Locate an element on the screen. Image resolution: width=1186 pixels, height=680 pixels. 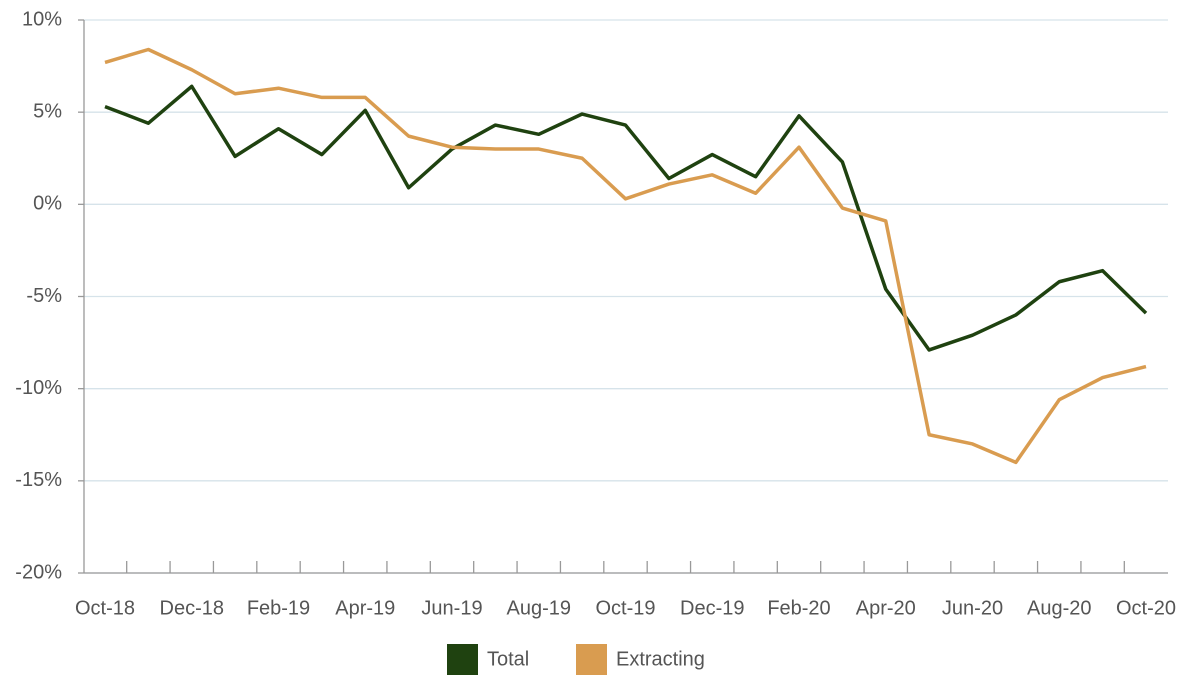
x-tick-label: Aug-19 is located at coordinates (539, 608).